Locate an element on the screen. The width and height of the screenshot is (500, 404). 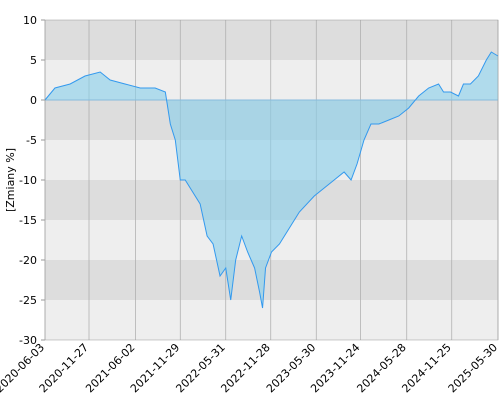
y-tick-label: -20 is located at coordinates (28, 260).